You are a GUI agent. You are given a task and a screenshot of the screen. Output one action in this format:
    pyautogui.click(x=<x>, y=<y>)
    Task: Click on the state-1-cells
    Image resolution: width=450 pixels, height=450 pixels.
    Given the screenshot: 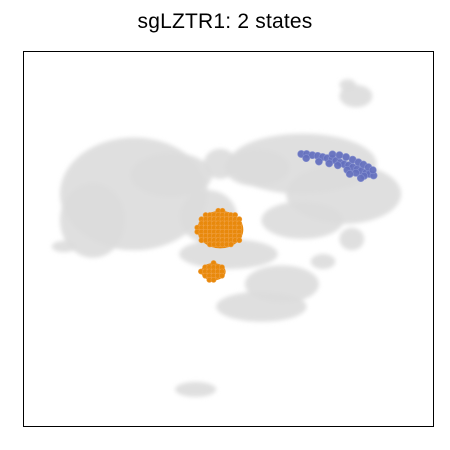 What is the action you would take?
    pyautogui.click(x=337, y=166)
    